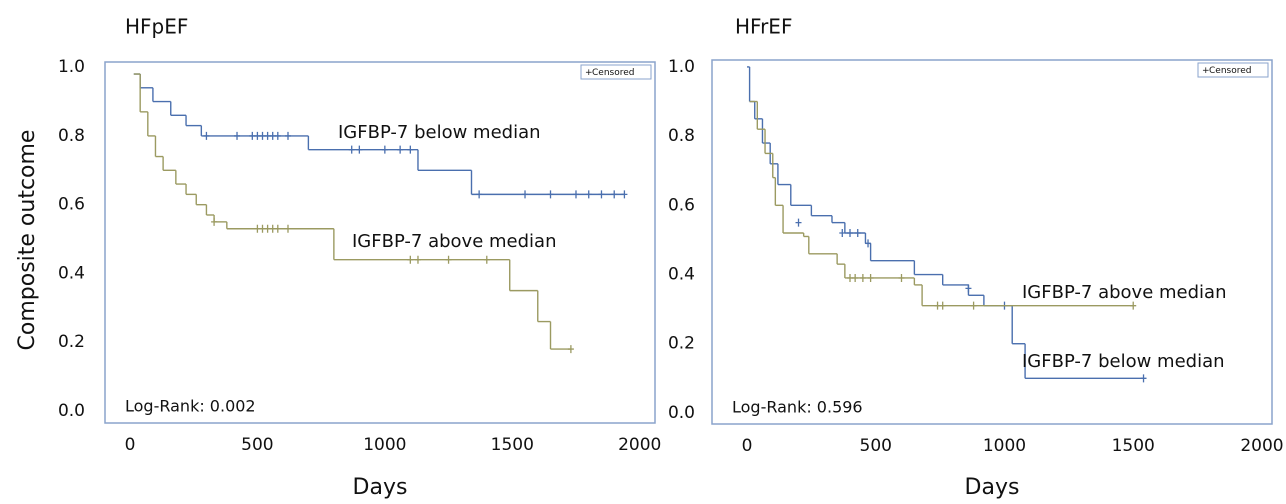  What do you see at coordinates (763, 27) in the screenshot?
I see `chart-title: HFrEF` at bounding box center [763, 27].